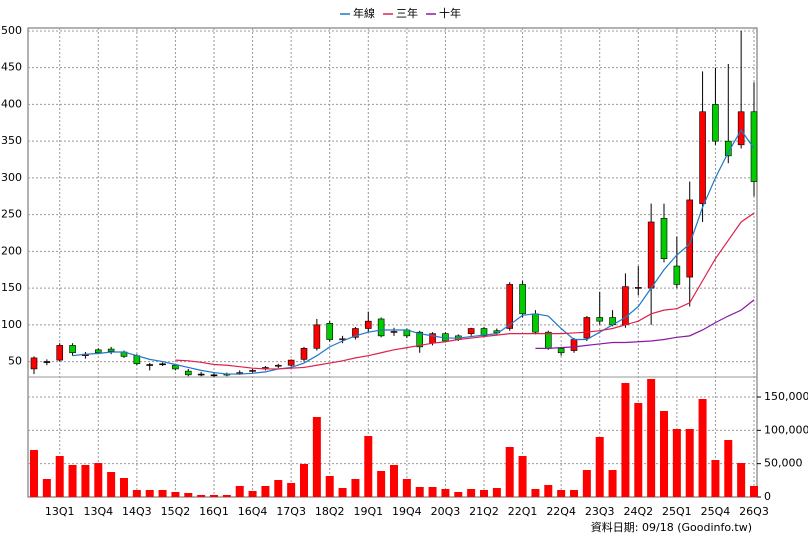 This screenshot has height=540, width=808. I want to click on x-tick-label: 26Q3, so click(754, 511).